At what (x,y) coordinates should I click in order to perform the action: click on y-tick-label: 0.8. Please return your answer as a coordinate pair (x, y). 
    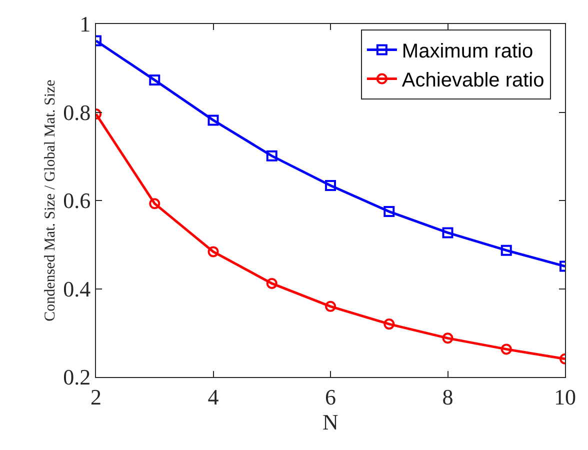
    Looking at the image, I should click on (77, 112).